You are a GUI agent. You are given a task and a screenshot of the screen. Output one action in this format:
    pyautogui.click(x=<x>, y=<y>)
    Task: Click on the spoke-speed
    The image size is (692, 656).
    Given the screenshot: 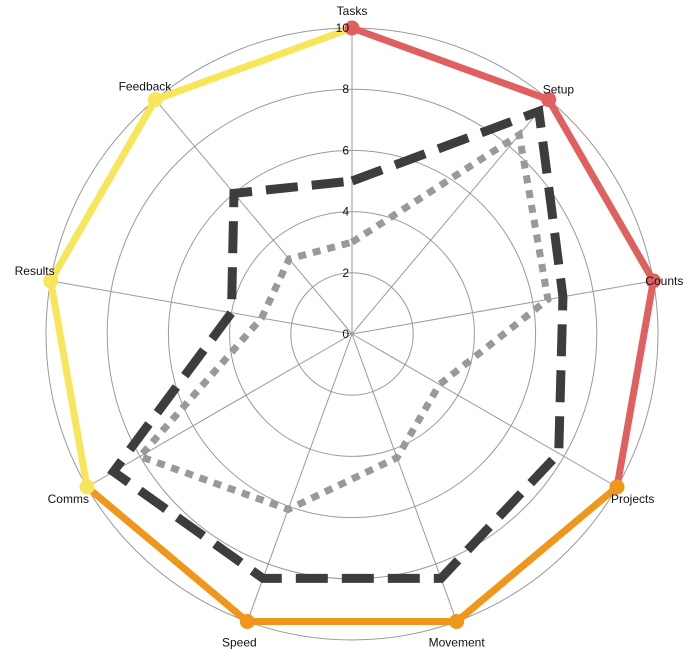 What is the action you would take?
    pyautogui.click(x=299, y=477)
    